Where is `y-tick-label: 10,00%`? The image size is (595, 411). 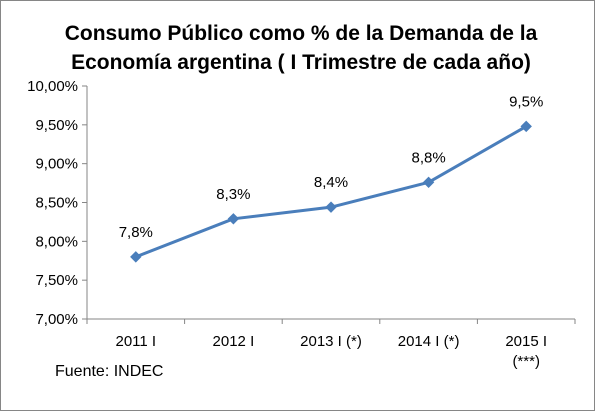
y-tick-label: 10,00% is located at coordinates (52, 86).